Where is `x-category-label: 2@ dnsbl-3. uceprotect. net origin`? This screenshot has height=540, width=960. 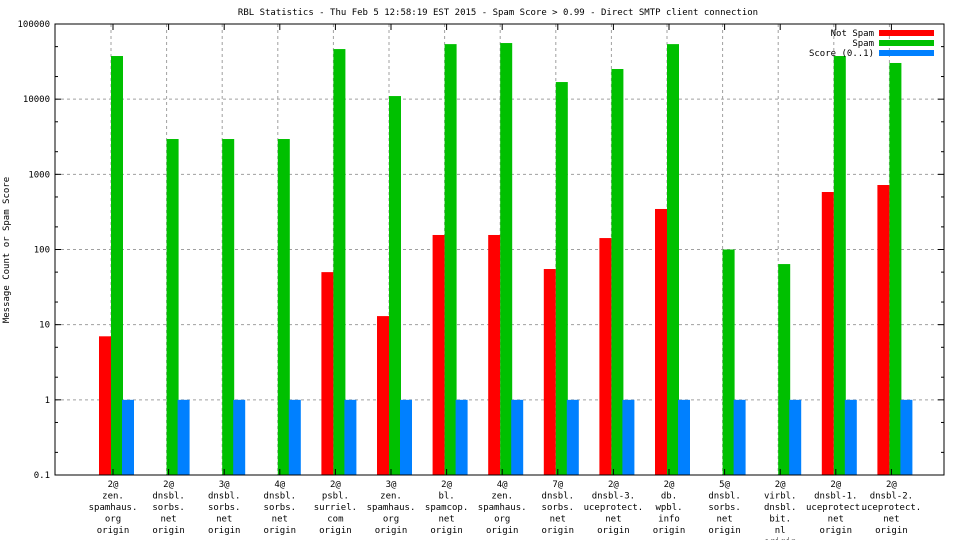
x-category-label: 2@ dnsbl-3. uceprotect. net origin is located at coordinates (614, 508).